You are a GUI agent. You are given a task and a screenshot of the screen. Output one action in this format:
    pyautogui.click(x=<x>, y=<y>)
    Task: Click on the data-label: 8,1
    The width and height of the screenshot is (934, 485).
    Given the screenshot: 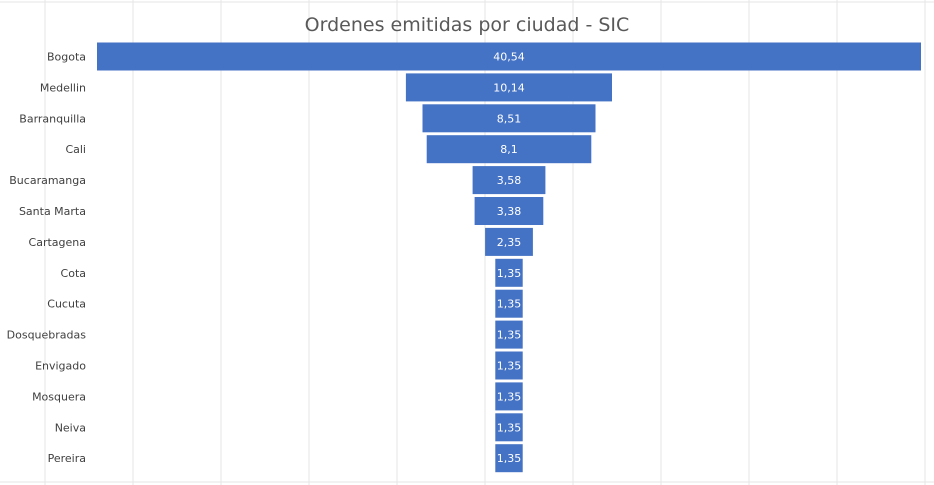 What is the action you would take?
    pyautogui.click(x=509, y=149)
    